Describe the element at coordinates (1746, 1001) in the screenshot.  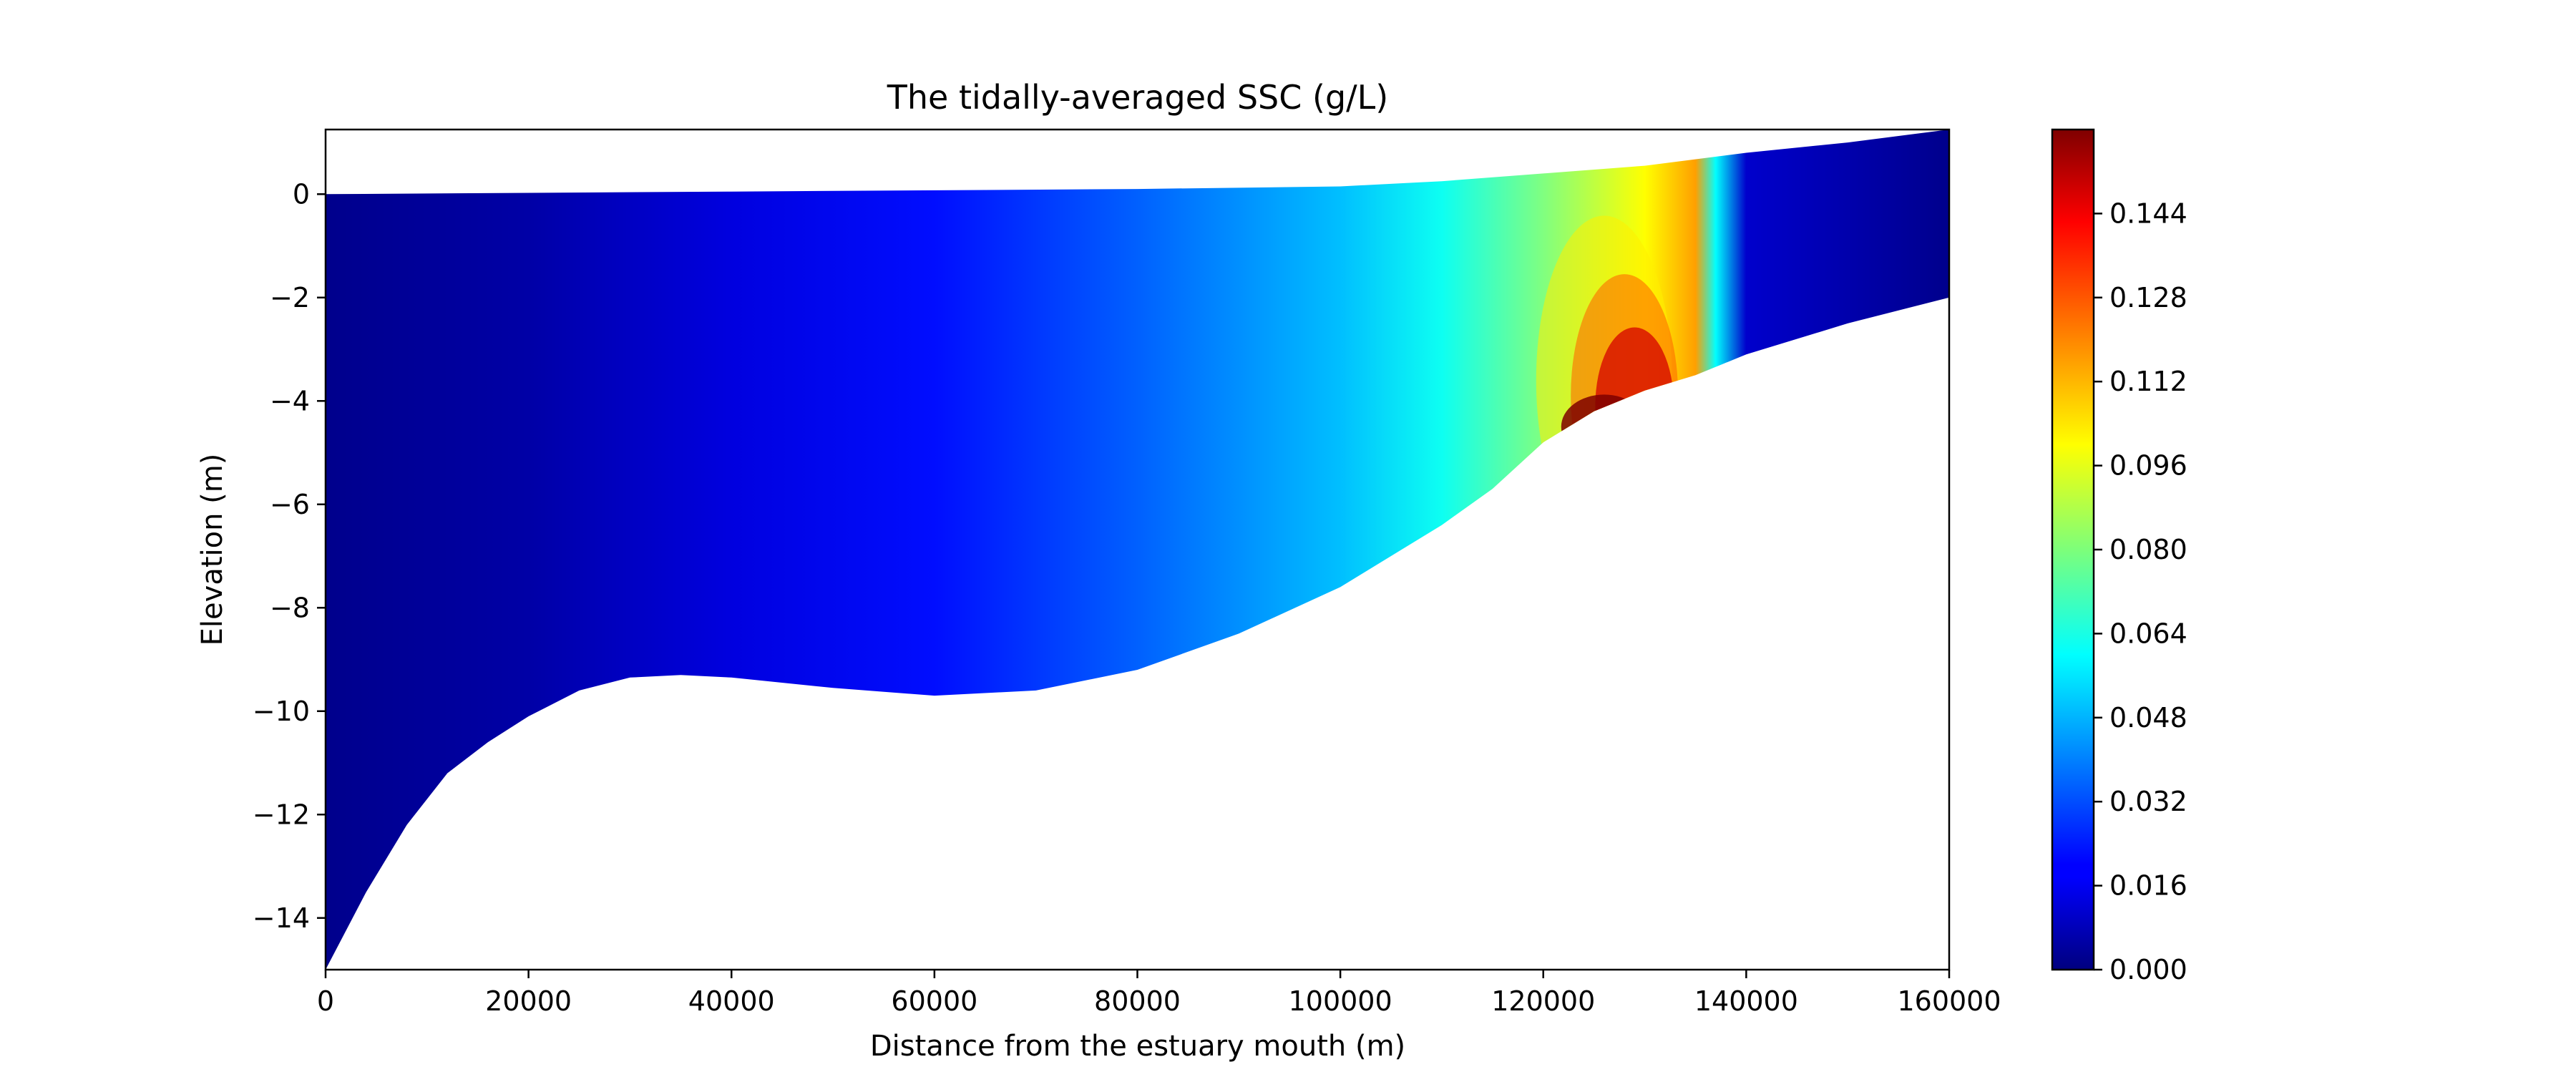
I see `x-tick-label: 140000` at that location.